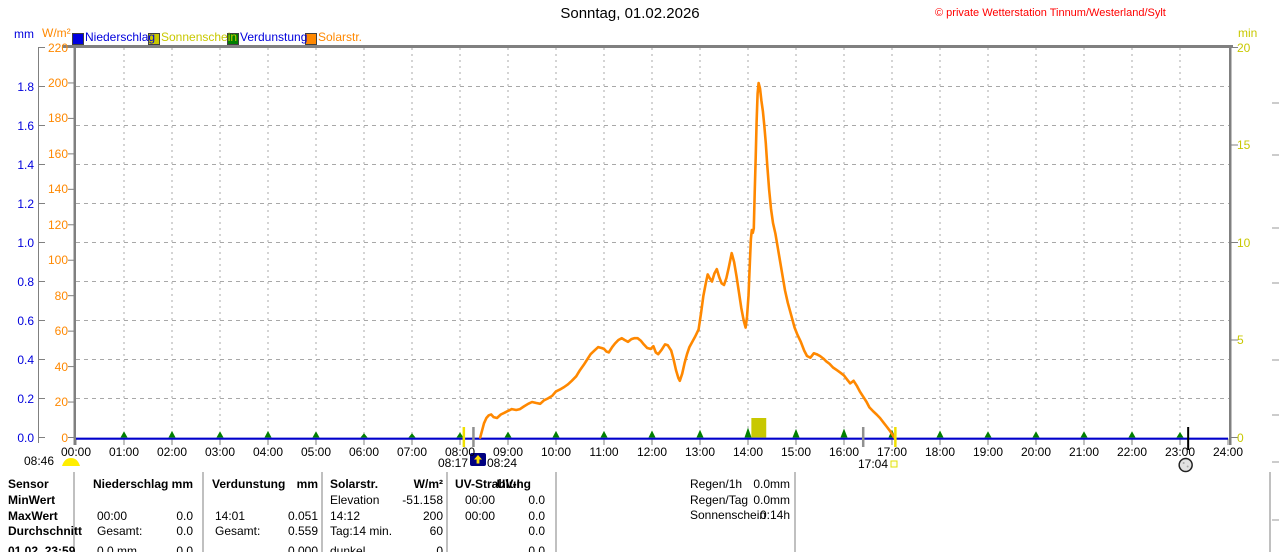 This screenshot has height=552, width=1280. I want to click on table-col-header: UV-Strahlung, so click(493, 484).